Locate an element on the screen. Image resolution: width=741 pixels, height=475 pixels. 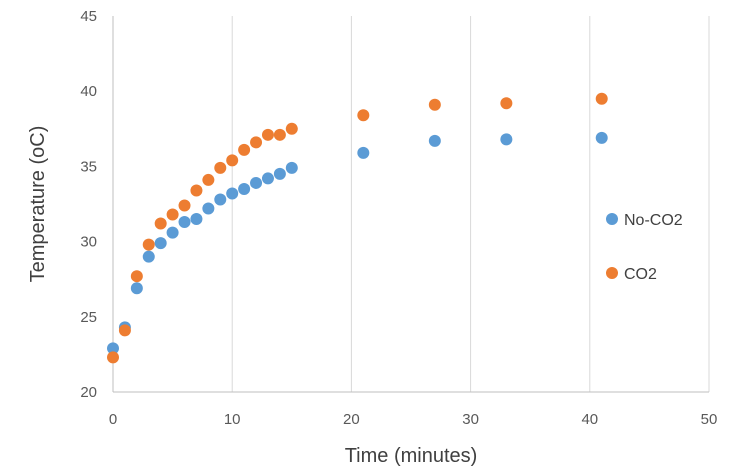
x-tick-label: 30 is located at coordinates (470, 419).